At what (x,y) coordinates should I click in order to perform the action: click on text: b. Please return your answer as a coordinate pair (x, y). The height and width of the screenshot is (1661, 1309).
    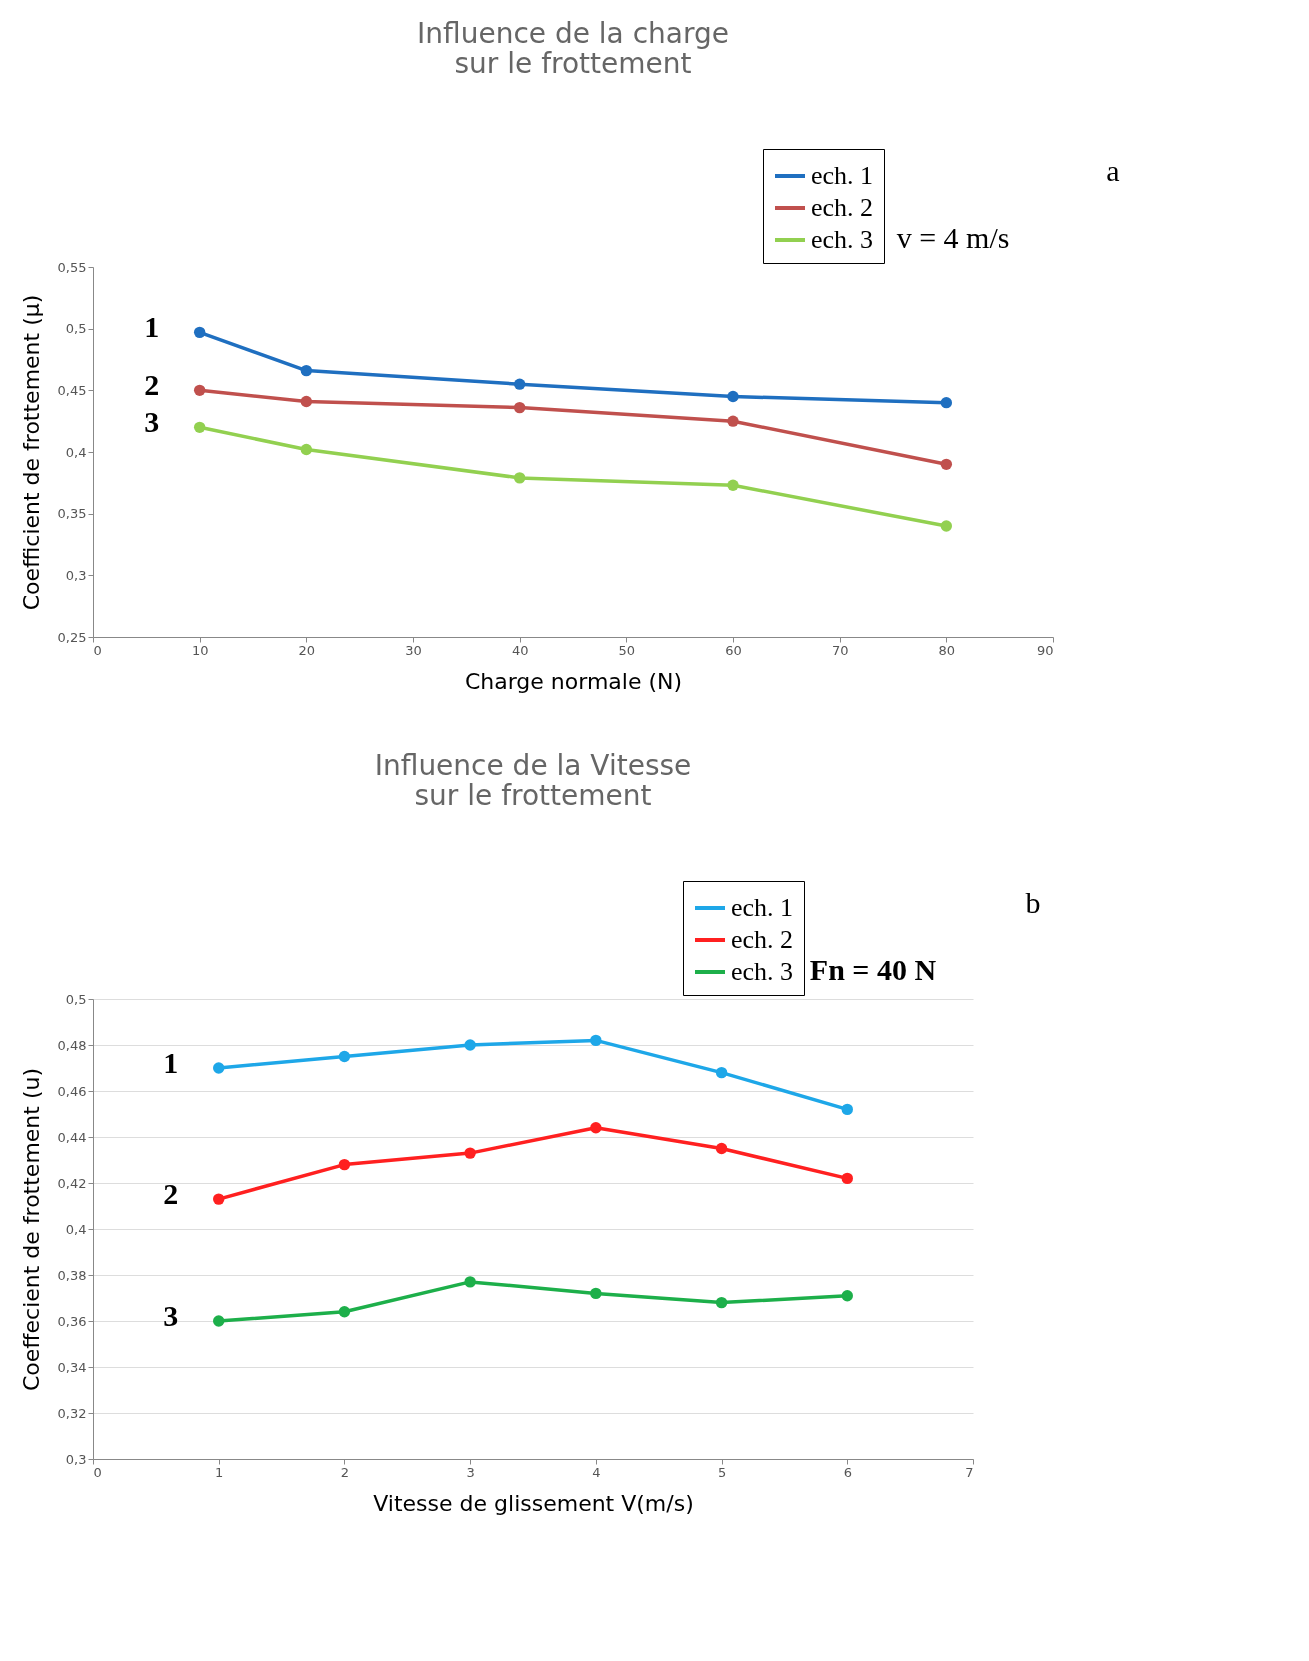
    Looking at the image, I should click on (1033, 902).